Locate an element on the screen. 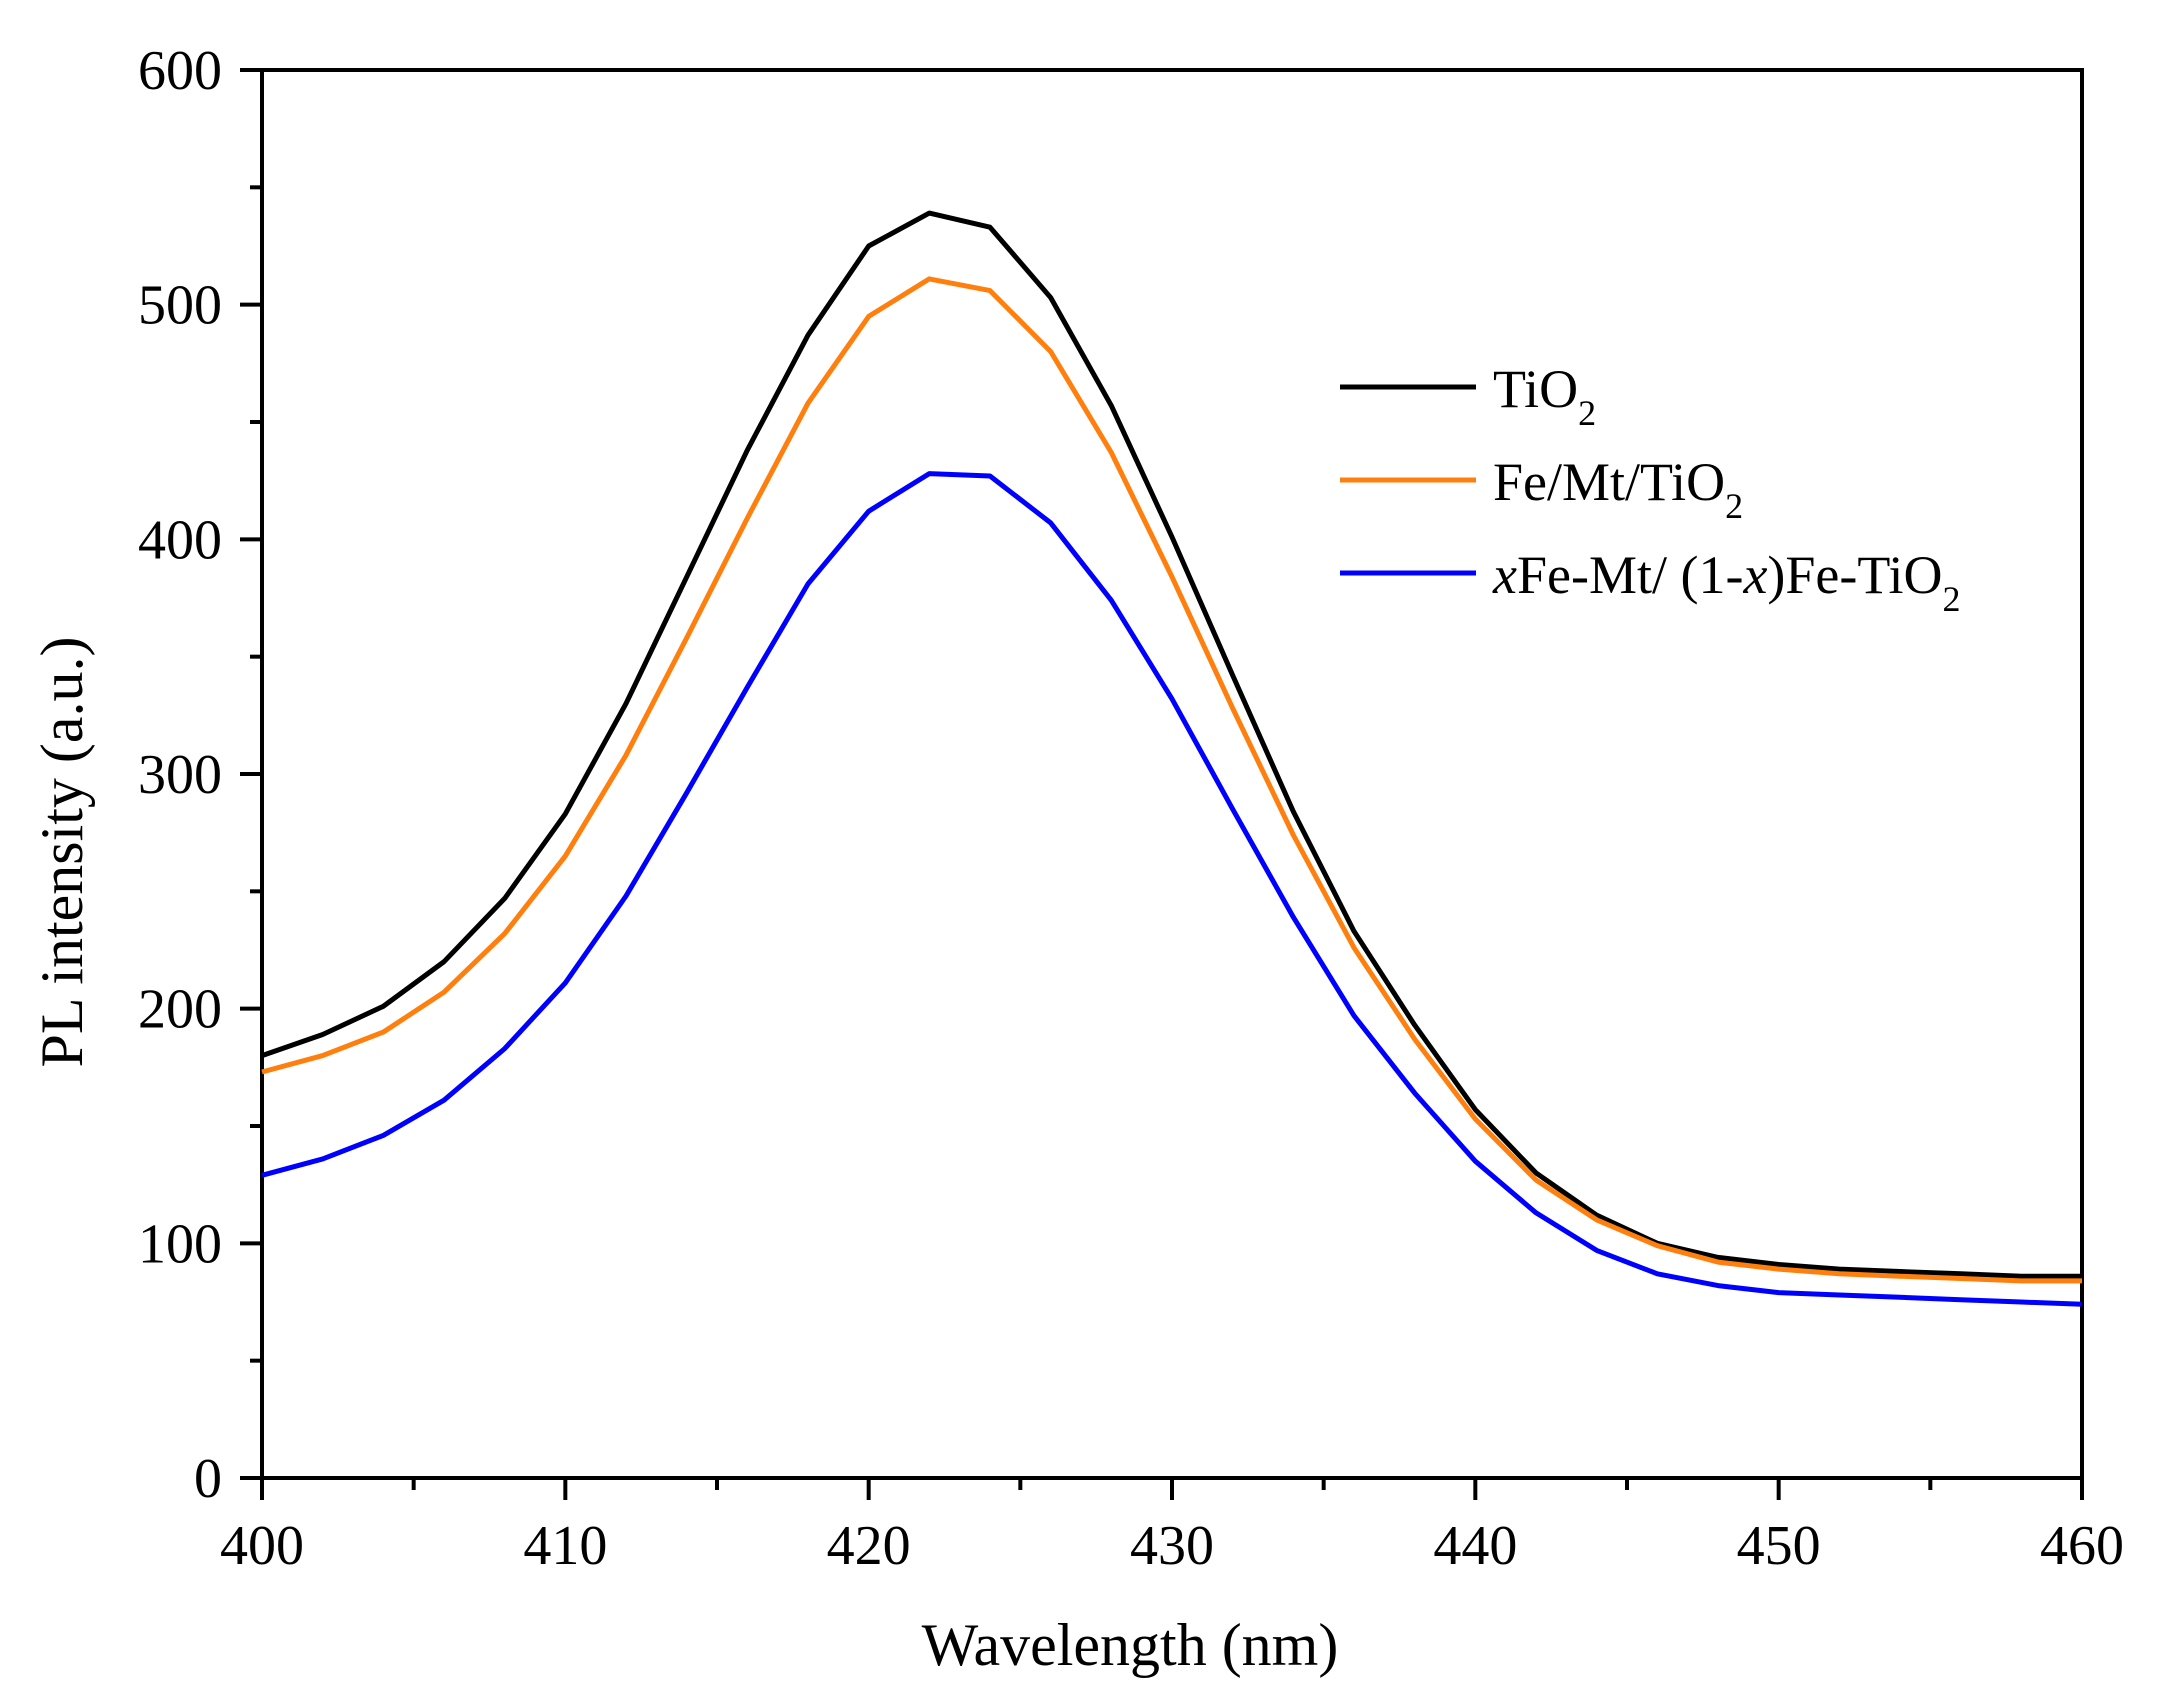  x-tick-label: 430 is located at coordinates (1172, 1546).